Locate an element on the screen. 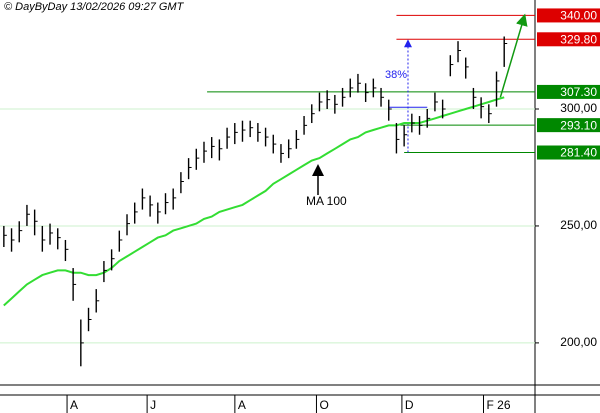 This screenshot has height=413, width=600. level-label: 340.00 is located at coordinates (578, 16).